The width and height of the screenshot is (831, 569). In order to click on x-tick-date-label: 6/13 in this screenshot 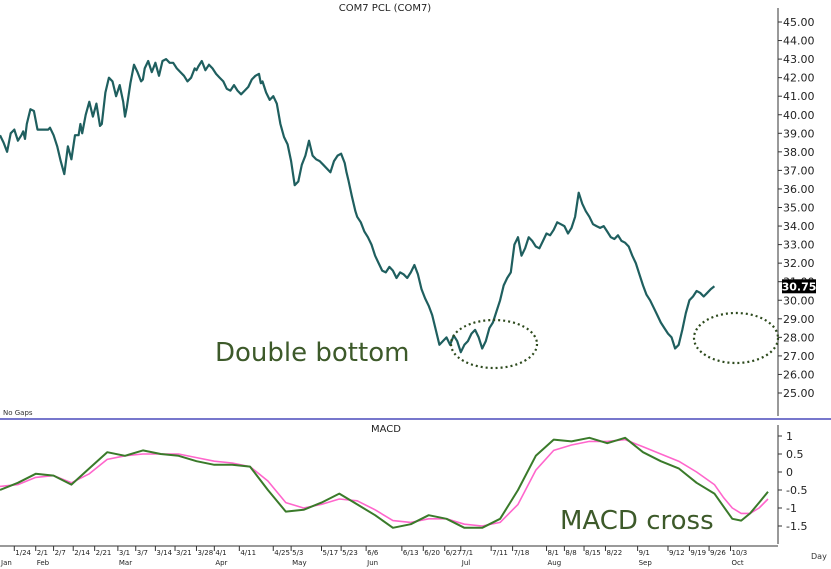, I will do `click(411, 553)`.